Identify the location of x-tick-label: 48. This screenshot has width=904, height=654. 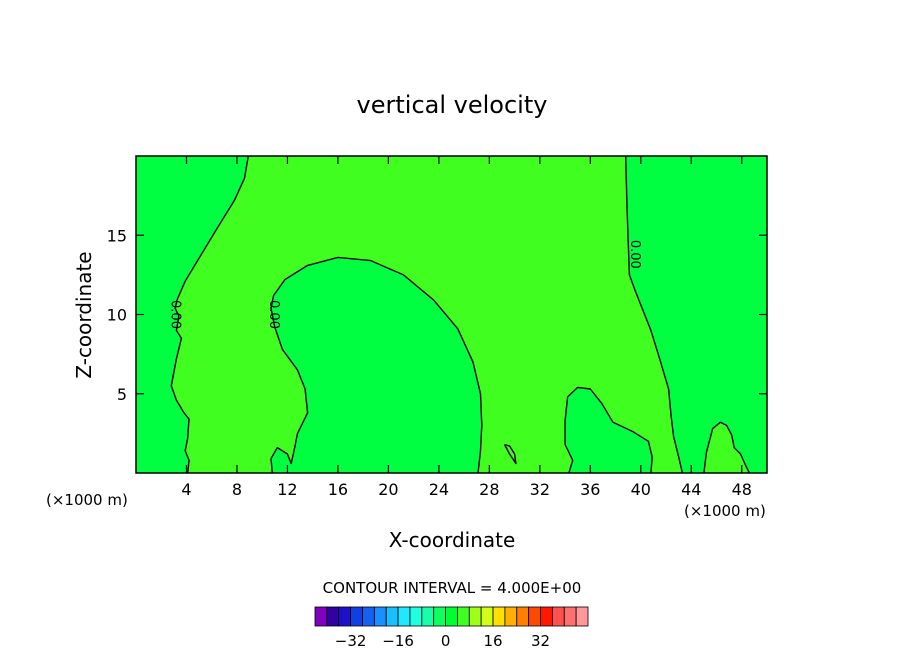
(742, 489).